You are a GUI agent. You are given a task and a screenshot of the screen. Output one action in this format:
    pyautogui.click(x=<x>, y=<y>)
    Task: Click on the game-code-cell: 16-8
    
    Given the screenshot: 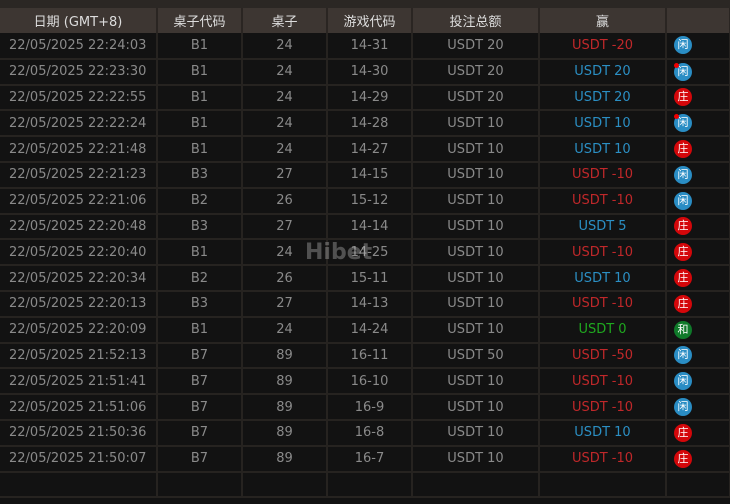 What is the action you would take?
    pyautogui.click(x=370, y=433)
    